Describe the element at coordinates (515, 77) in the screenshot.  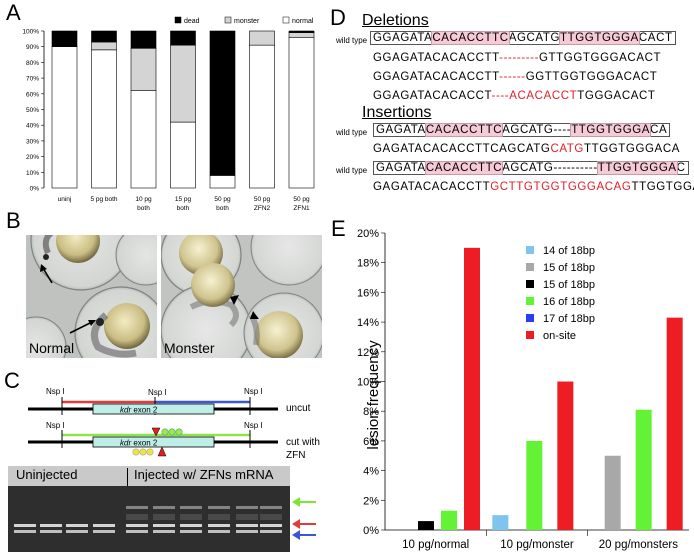
I see `deletion-seq-2: GGAGATACACACCTT------GGTTGGTGGGACACT` at that location.